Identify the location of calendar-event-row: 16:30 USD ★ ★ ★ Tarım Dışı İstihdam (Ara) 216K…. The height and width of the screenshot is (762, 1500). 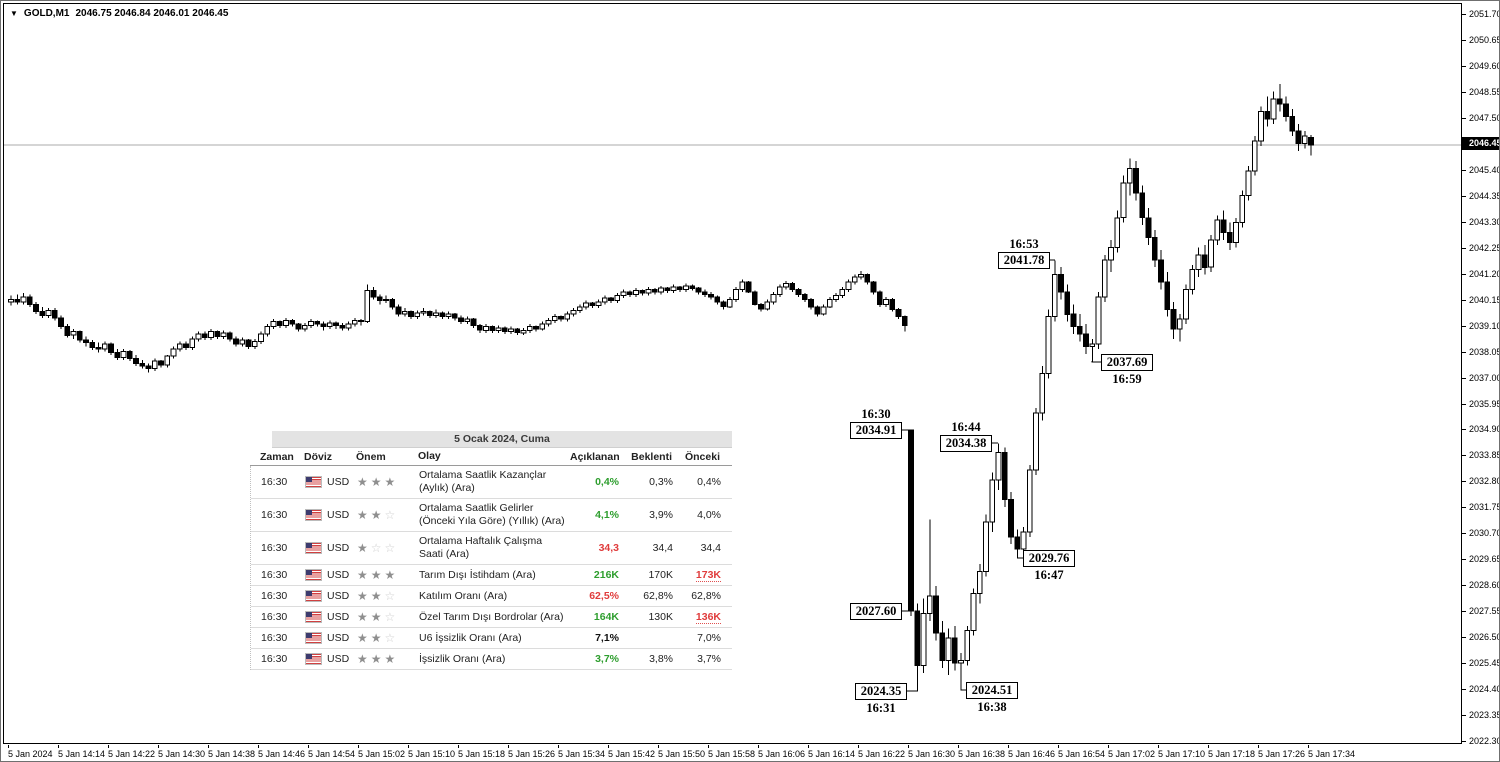
(491, 575).